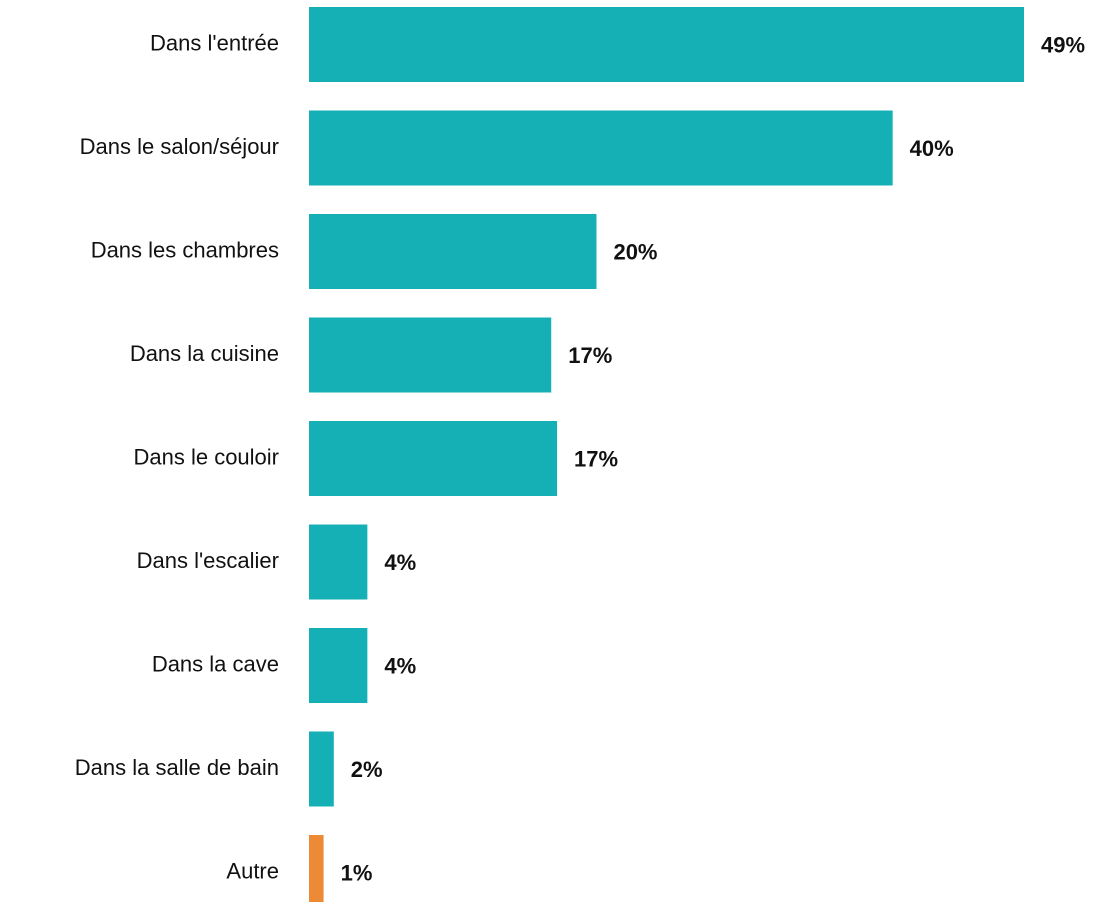 The height and width of the screenshot is (902, 1101). I want to click on value-label: 2%, so click(367, 769).